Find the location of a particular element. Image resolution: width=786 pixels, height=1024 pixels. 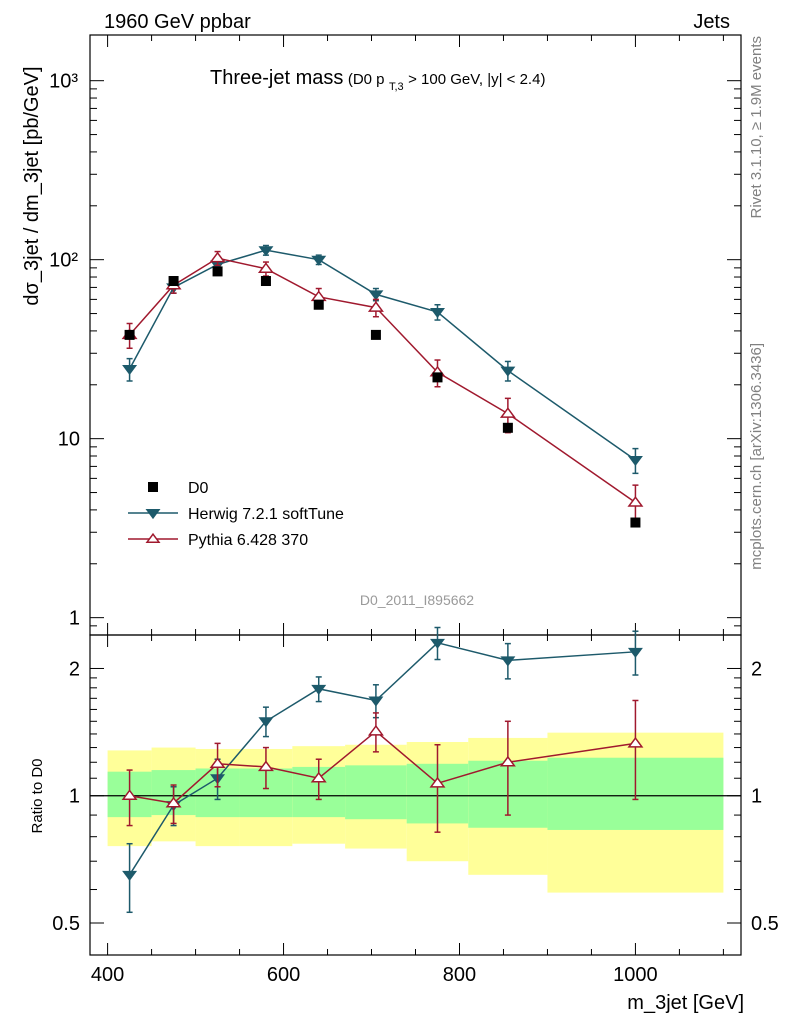

ratio-ylabel: Ratio to D0 is located at coordinates (37, 795).